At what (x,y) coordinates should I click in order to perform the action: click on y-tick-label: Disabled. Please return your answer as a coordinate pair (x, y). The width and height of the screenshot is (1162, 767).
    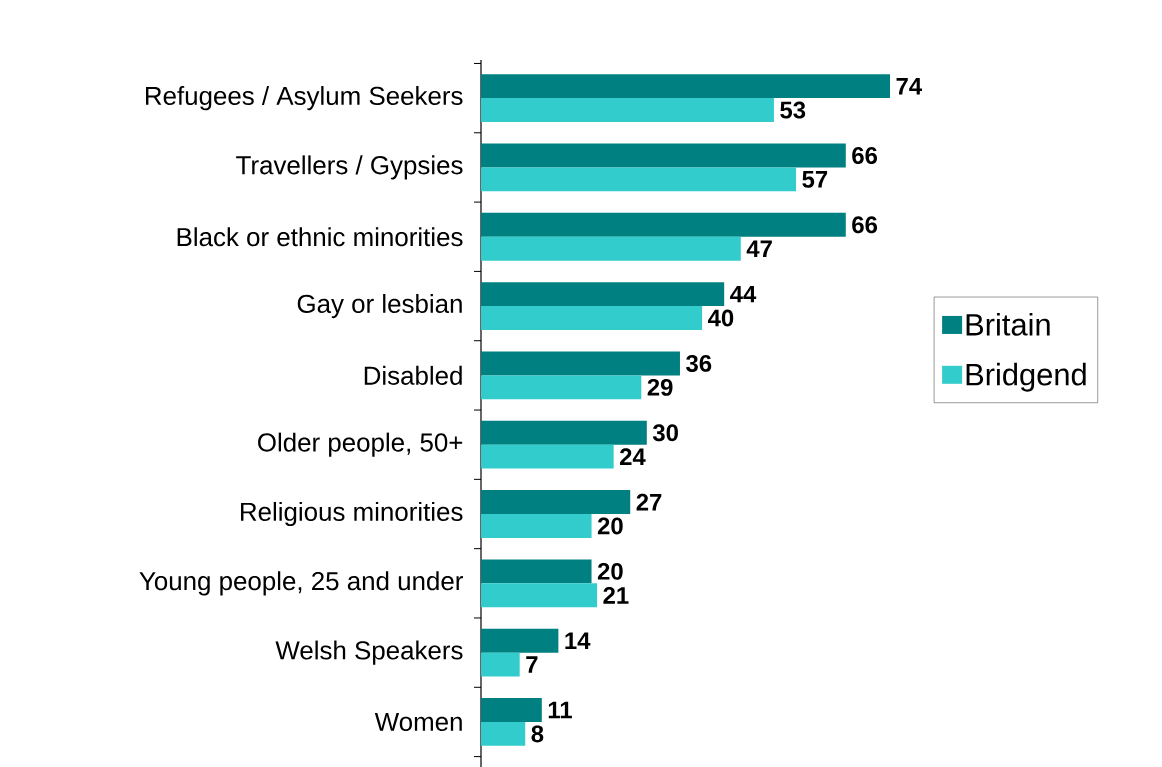
    Looking at the image, I should click on (413, 375).